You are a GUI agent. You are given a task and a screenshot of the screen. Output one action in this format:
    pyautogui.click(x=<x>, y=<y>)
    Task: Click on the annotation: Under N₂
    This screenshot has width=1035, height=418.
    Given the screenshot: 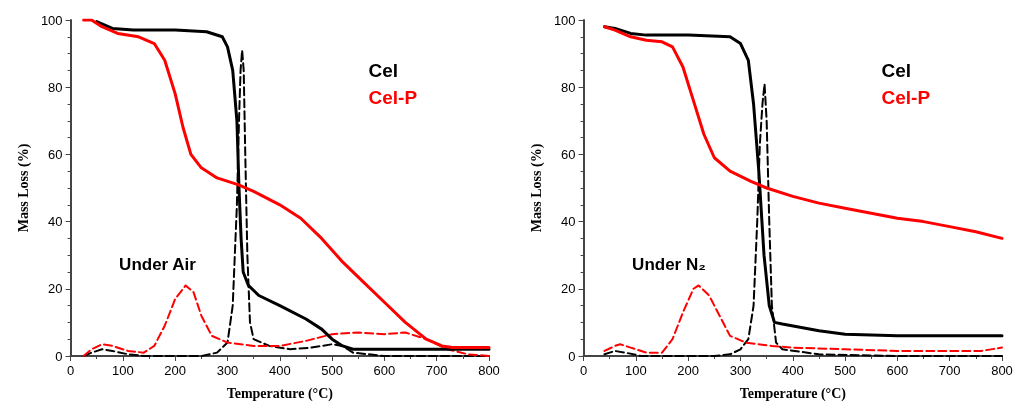 What is the action you would take?
    pyautogui.click(x=669, y=264)
    